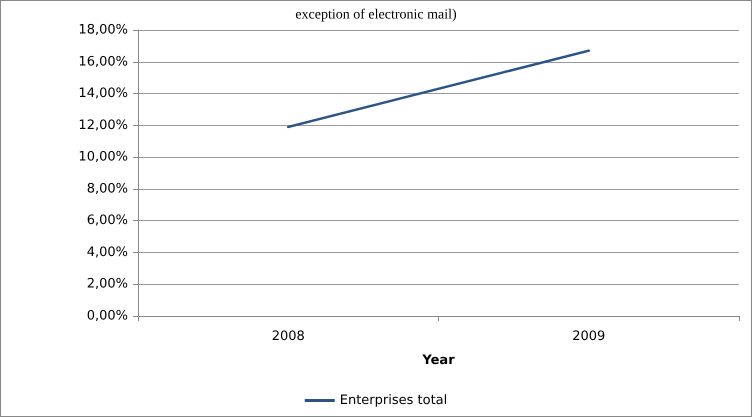 The width and height of the screenshot is (752, 417). What do you see at coordinates (107, 252) in the screenshot?
I see `y-tick-label: 4,00%` at bounding box center [107, 252].